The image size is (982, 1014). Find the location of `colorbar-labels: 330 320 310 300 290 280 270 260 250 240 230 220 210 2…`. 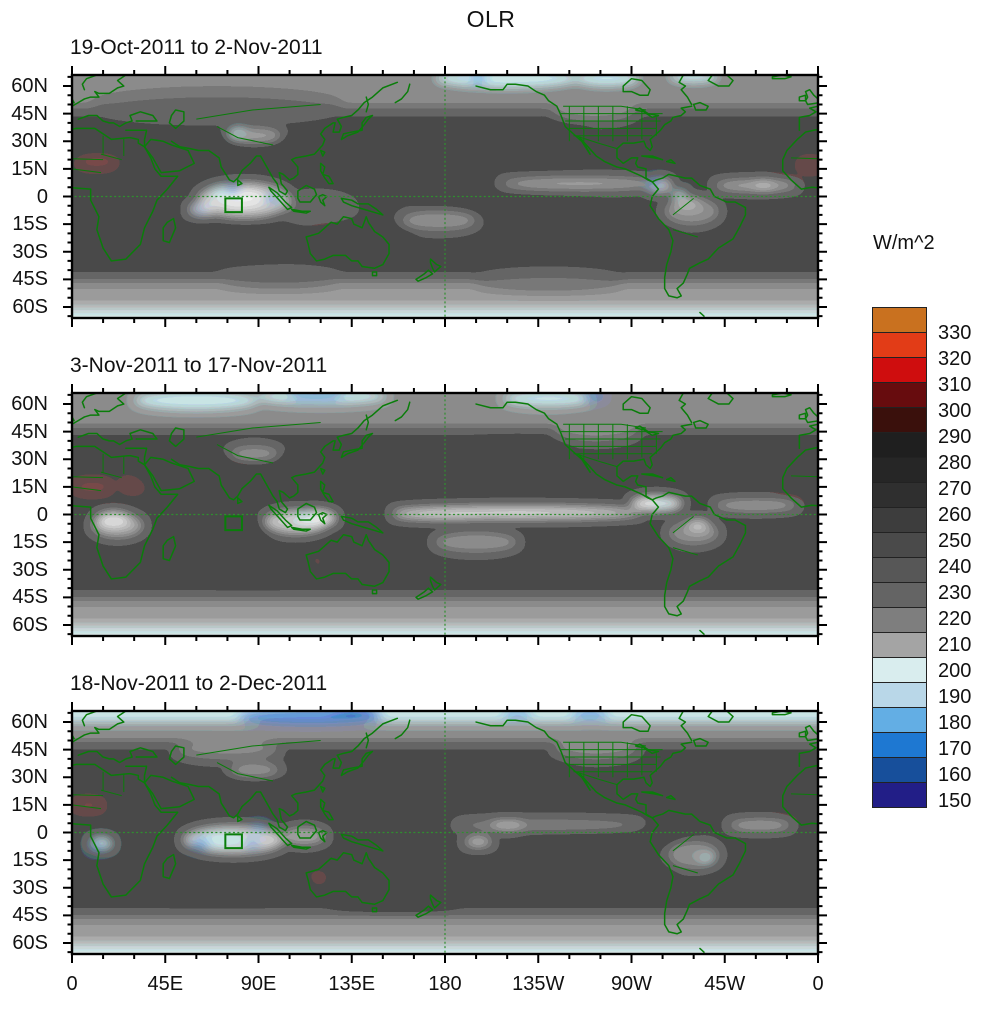

colorbar-labels: 330 320 310 300 290 280 270 260 250 240 230 220 210 2… is located at coordinates (960, 567).